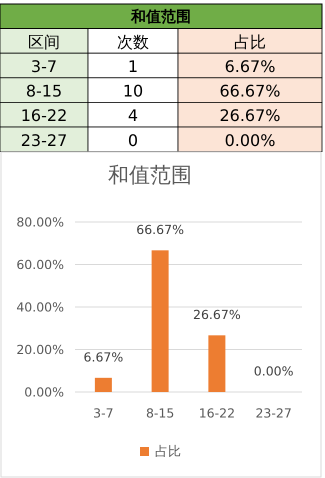 The height and width of the screenshot is (478, 325). Describe the element at coordinates (168, 452) in the screenshot. I see `legend-label: 占比` at that location.